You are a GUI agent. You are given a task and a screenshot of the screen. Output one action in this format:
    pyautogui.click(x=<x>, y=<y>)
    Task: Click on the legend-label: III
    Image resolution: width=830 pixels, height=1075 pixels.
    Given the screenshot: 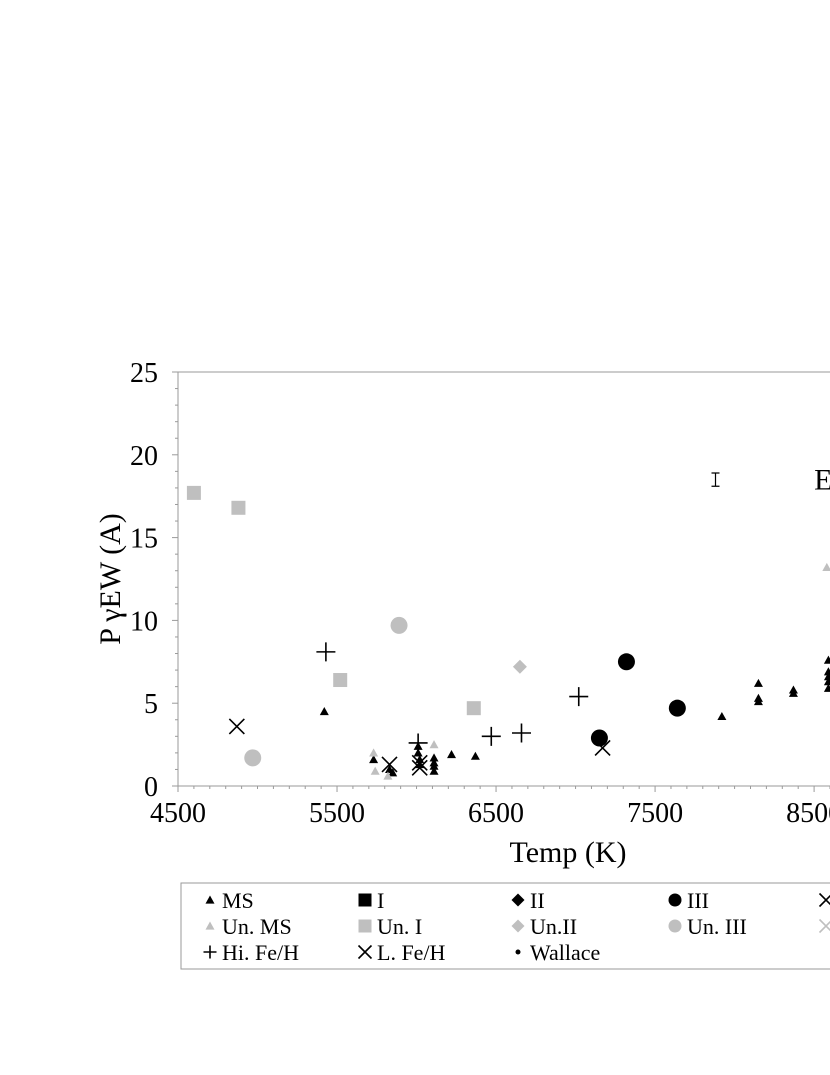 What is the action you would take?
    pyautogui.click(x=698, y=900)
    